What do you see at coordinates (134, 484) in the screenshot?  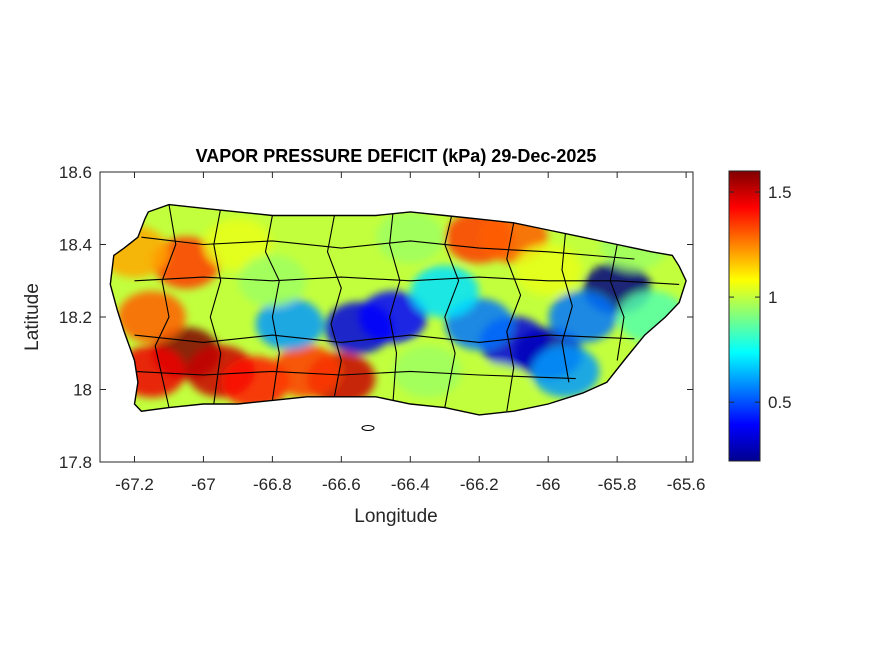 I see `x-tick-label: -67.2` at bounding box center [134, 484].